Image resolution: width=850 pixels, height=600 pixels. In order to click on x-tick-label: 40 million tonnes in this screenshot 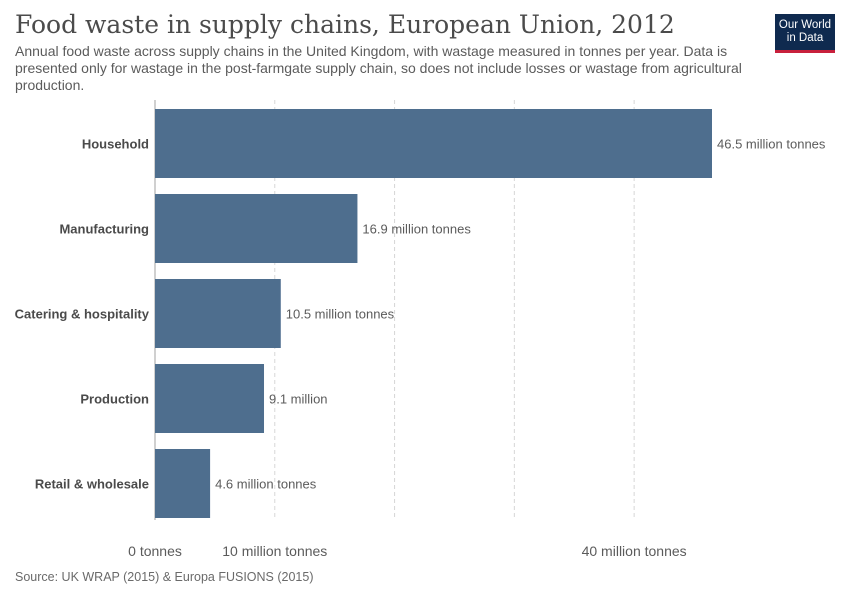, I will do `click(634, 551)`.